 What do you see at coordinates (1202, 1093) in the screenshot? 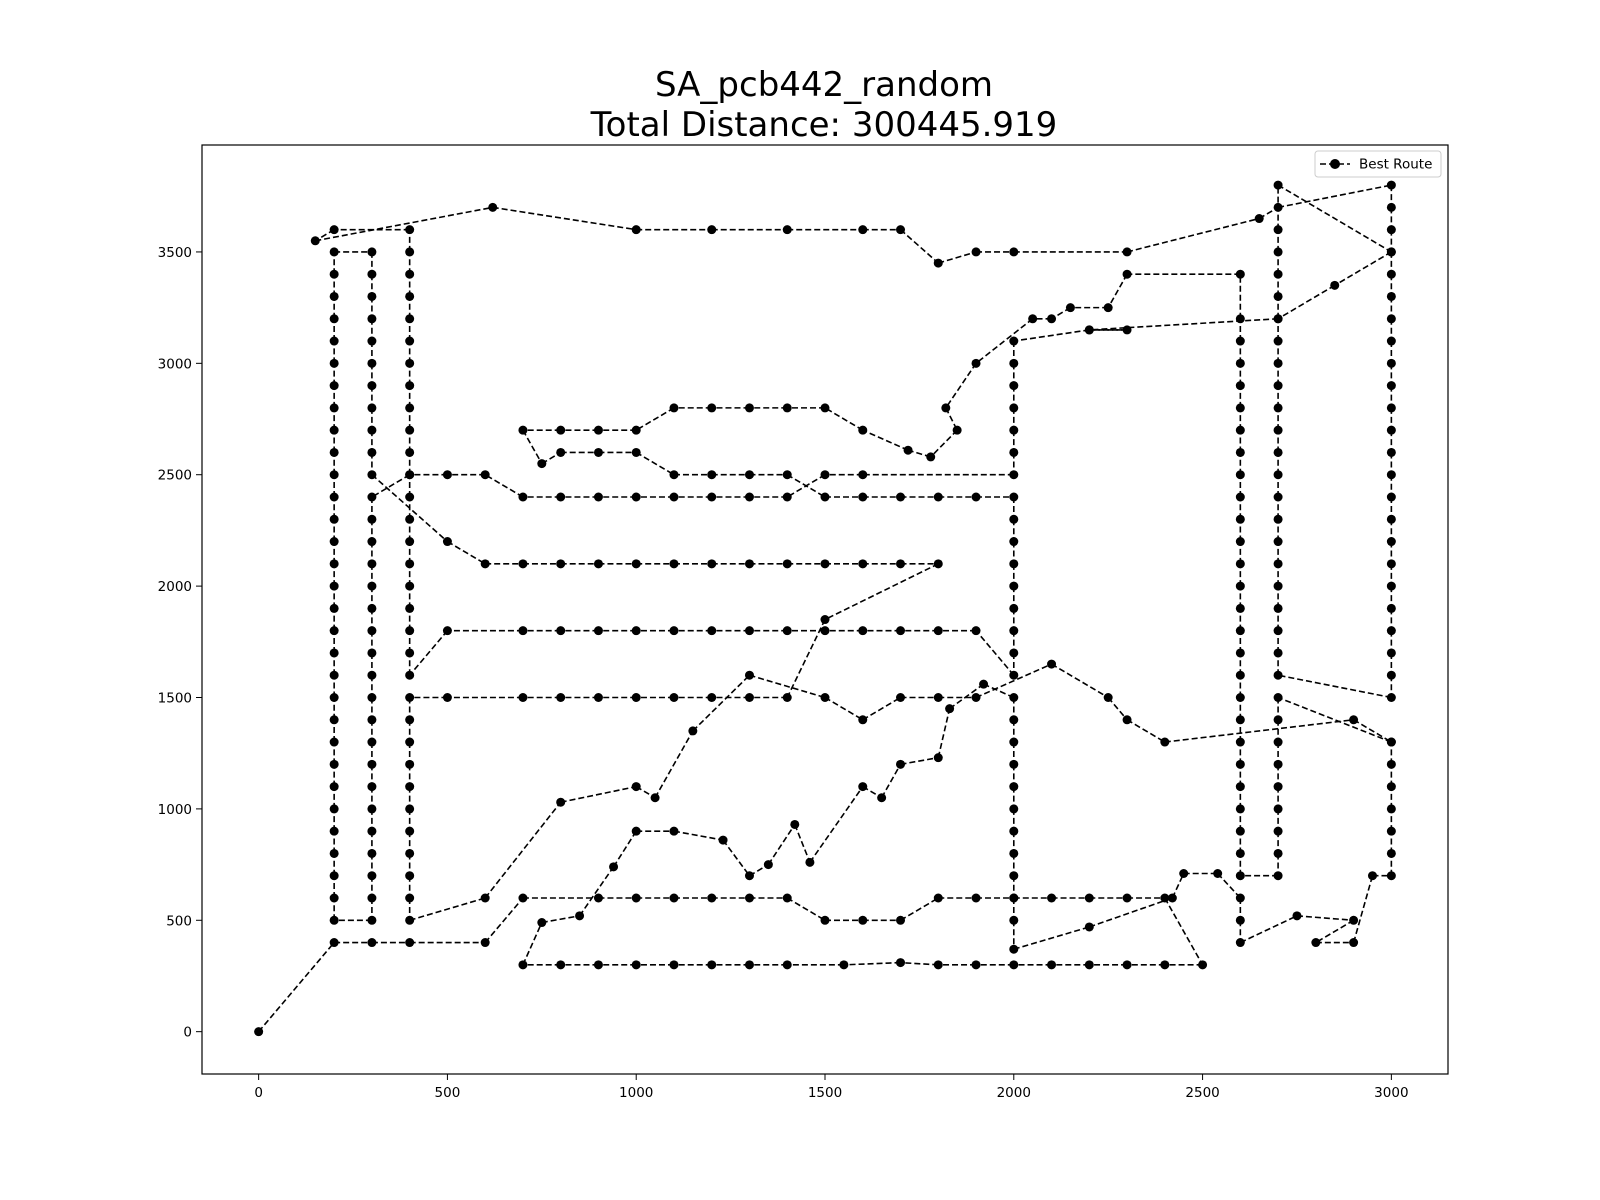
I see `x-tick-label: 2500` at bounding box center [1202, 1093].